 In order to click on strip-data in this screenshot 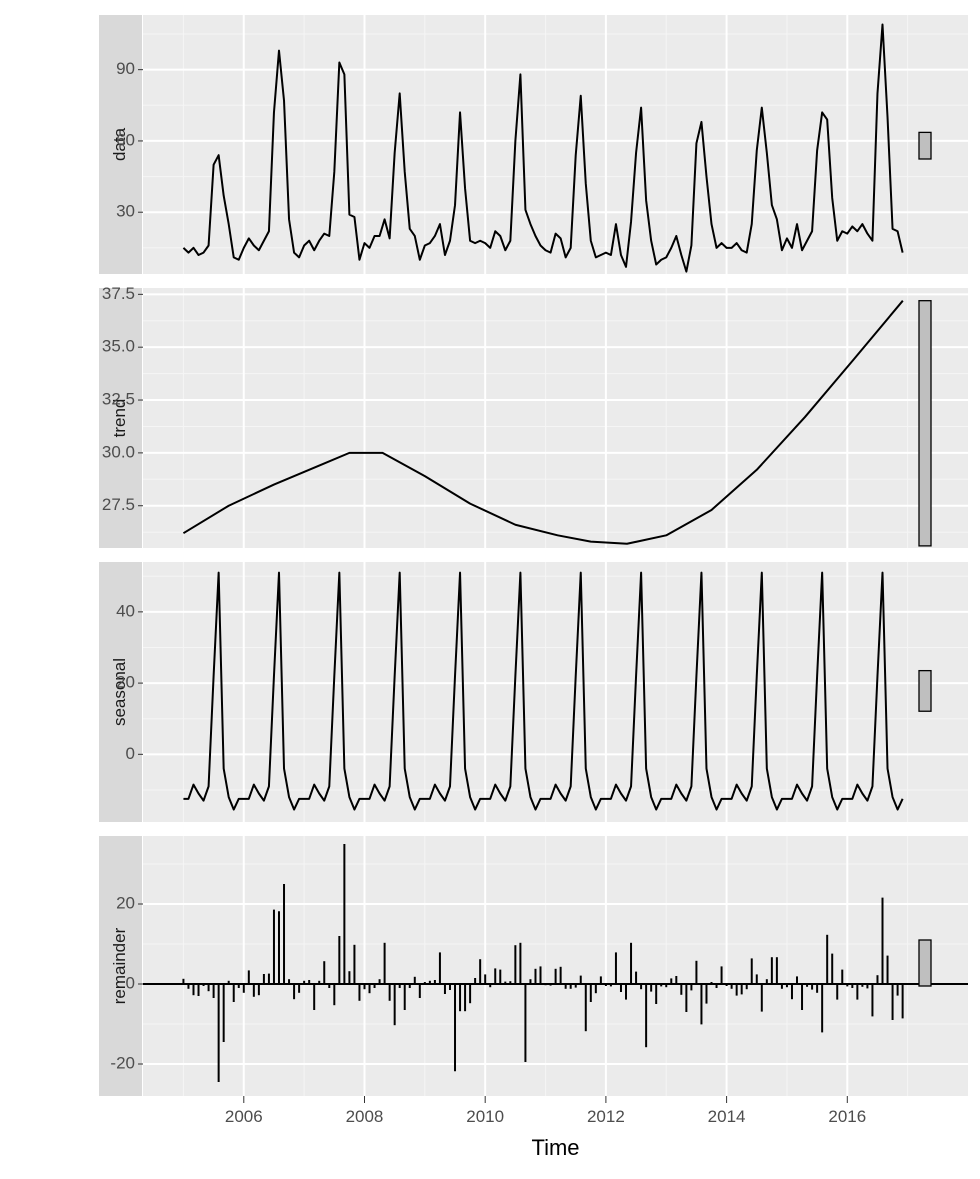, I will do `click(120, 144)`.